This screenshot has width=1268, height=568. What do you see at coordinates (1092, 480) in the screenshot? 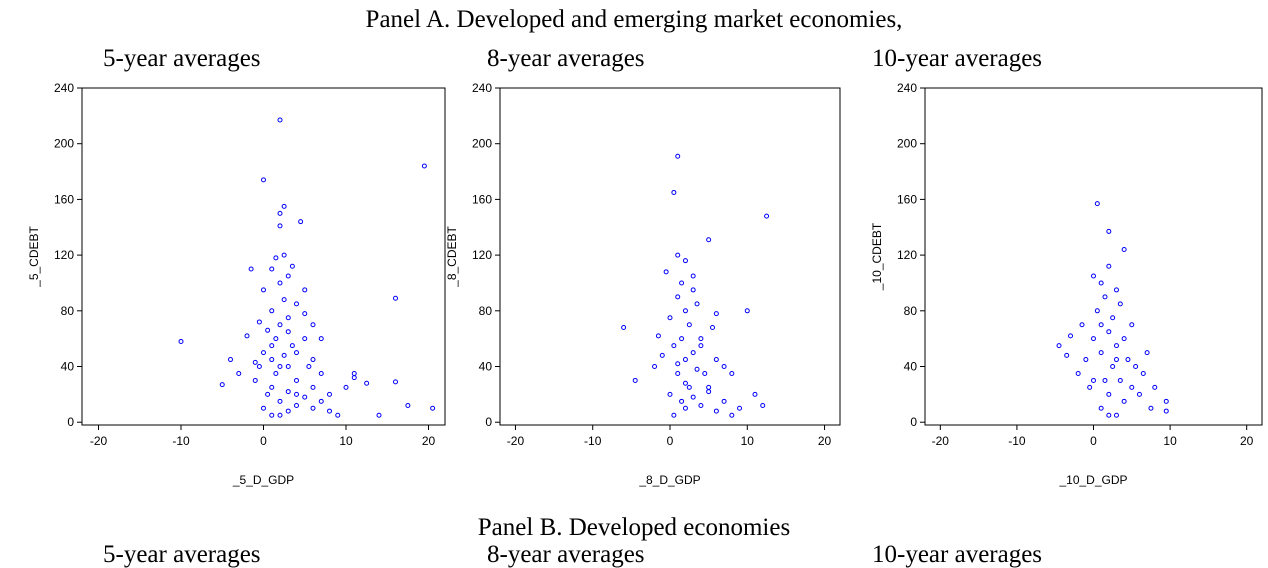
I see `x-axis-label: _10_D_GDP` at bounding box center [1092, 480].